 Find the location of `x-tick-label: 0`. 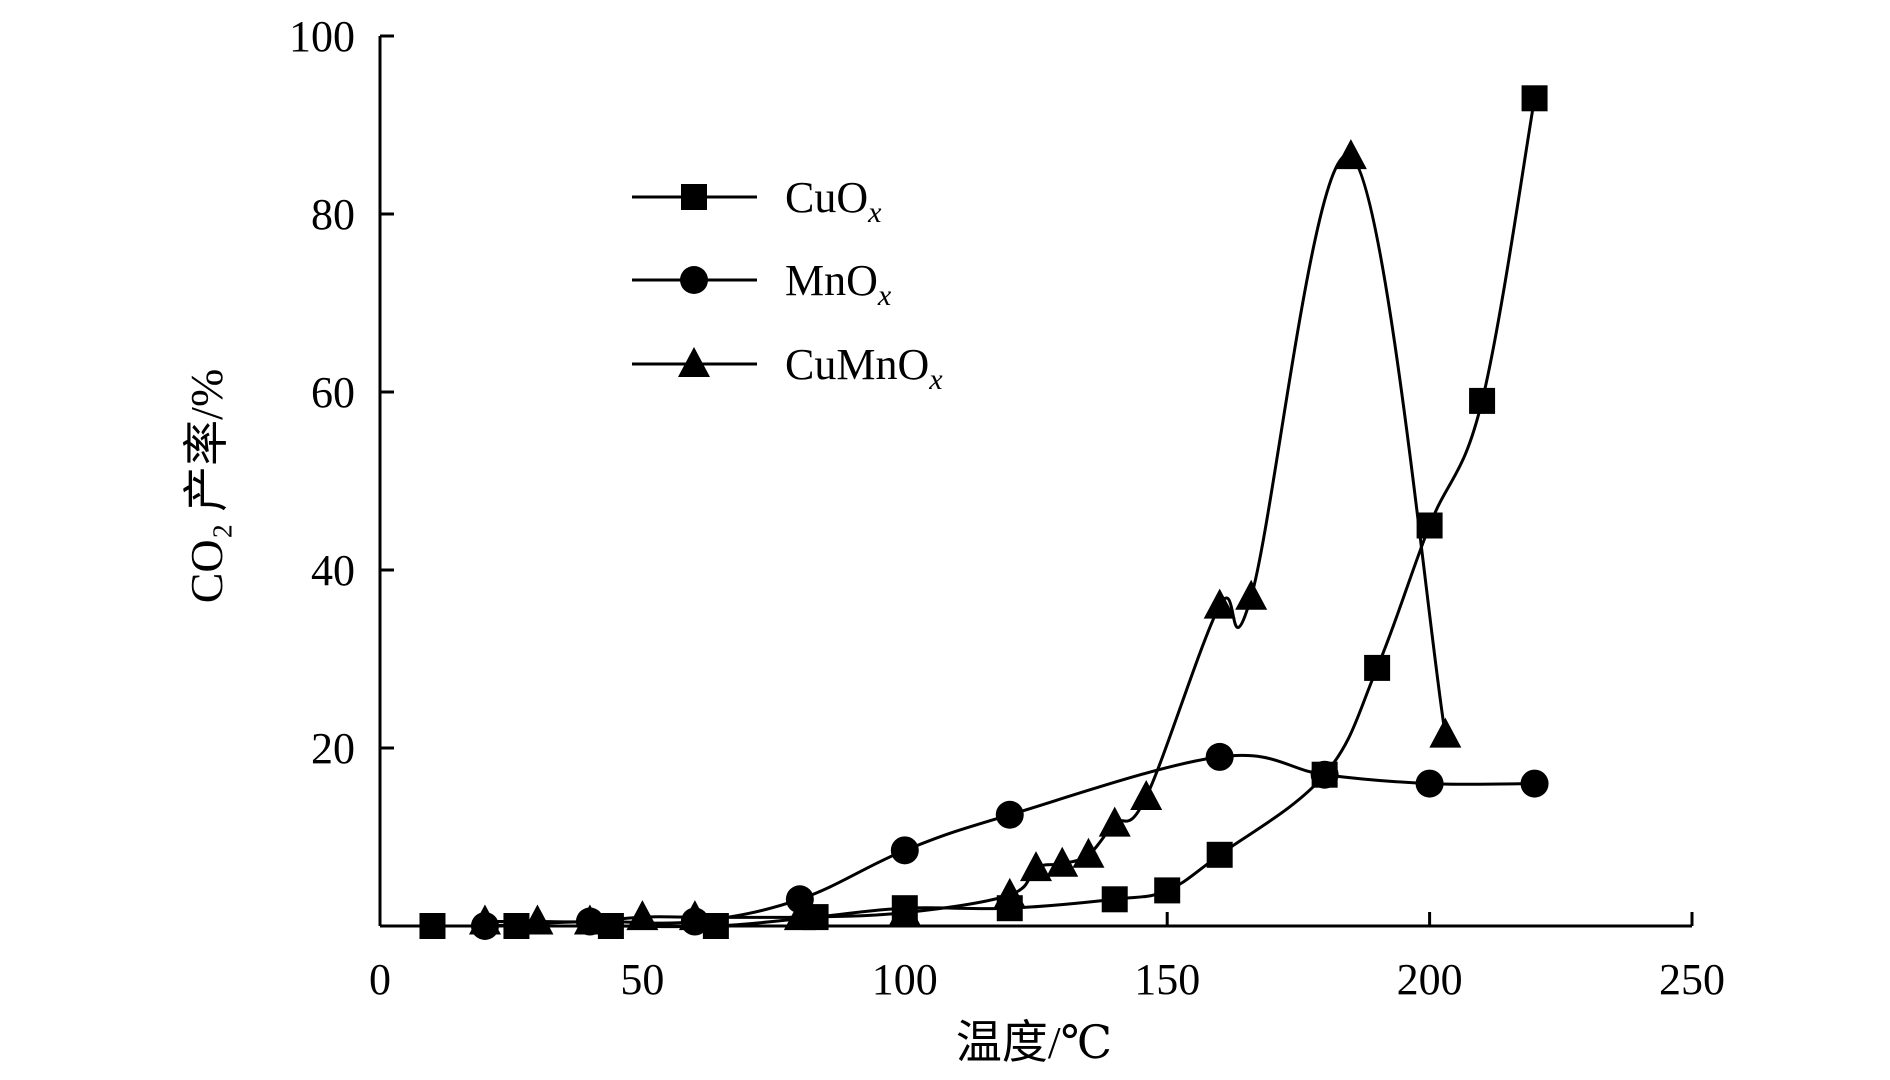

x-tick-label: 0 is located at coordinates (380, 979).